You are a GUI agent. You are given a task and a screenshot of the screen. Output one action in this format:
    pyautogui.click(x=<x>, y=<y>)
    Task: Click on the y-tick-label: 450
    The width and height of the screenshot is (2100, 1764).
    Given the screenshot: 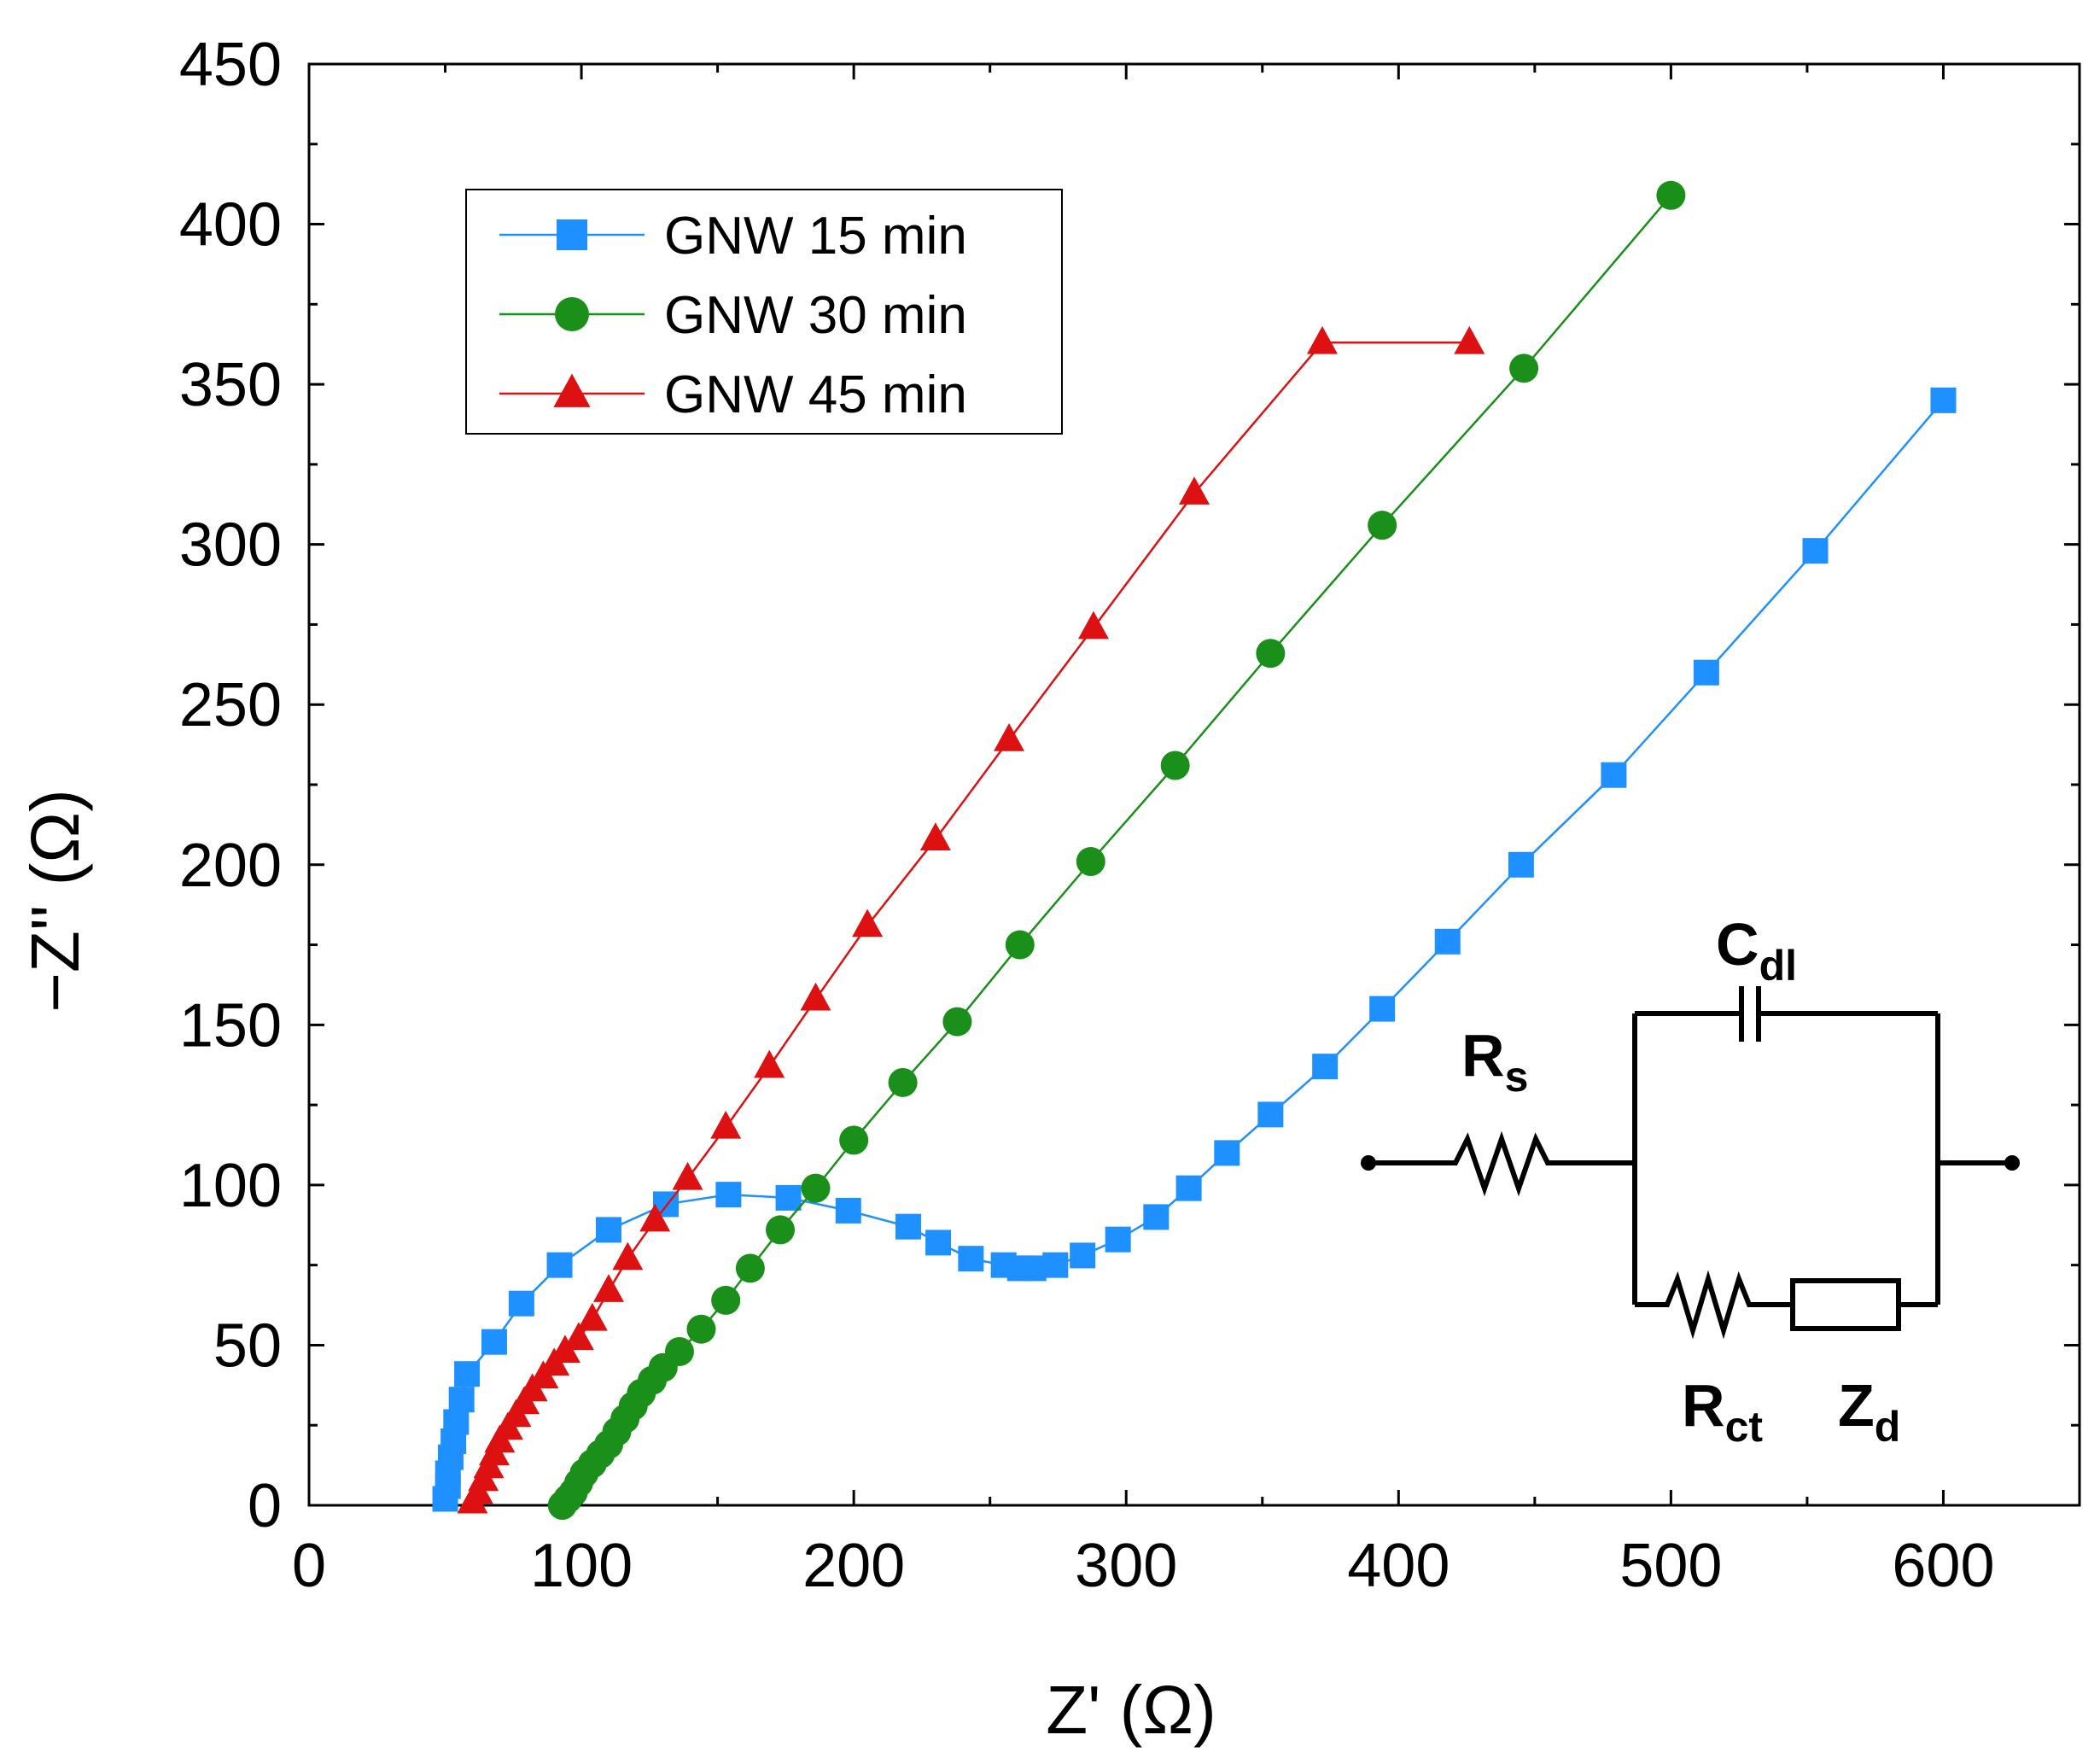 What is the action you would take?
    pyautogui.click(x=230, y=65)
    